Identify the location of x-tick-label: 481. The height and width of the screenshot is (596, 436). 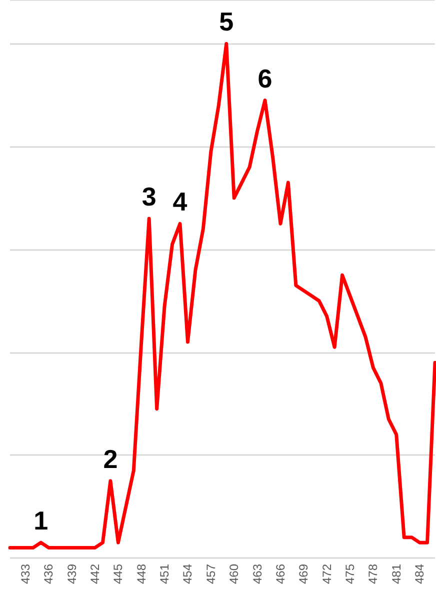
(396, 574).